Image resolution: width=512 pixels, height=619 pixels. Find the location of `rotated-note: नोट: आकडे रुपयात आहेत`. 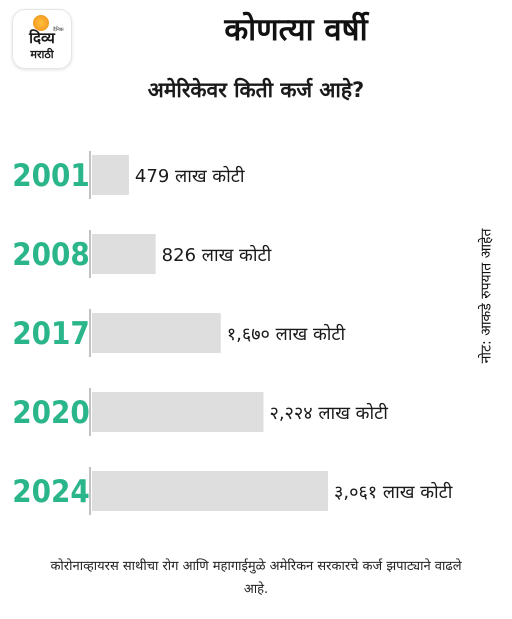

rotated-note: नोट: आकडे रुपयात आहेत is located at coordinates (486, 296).